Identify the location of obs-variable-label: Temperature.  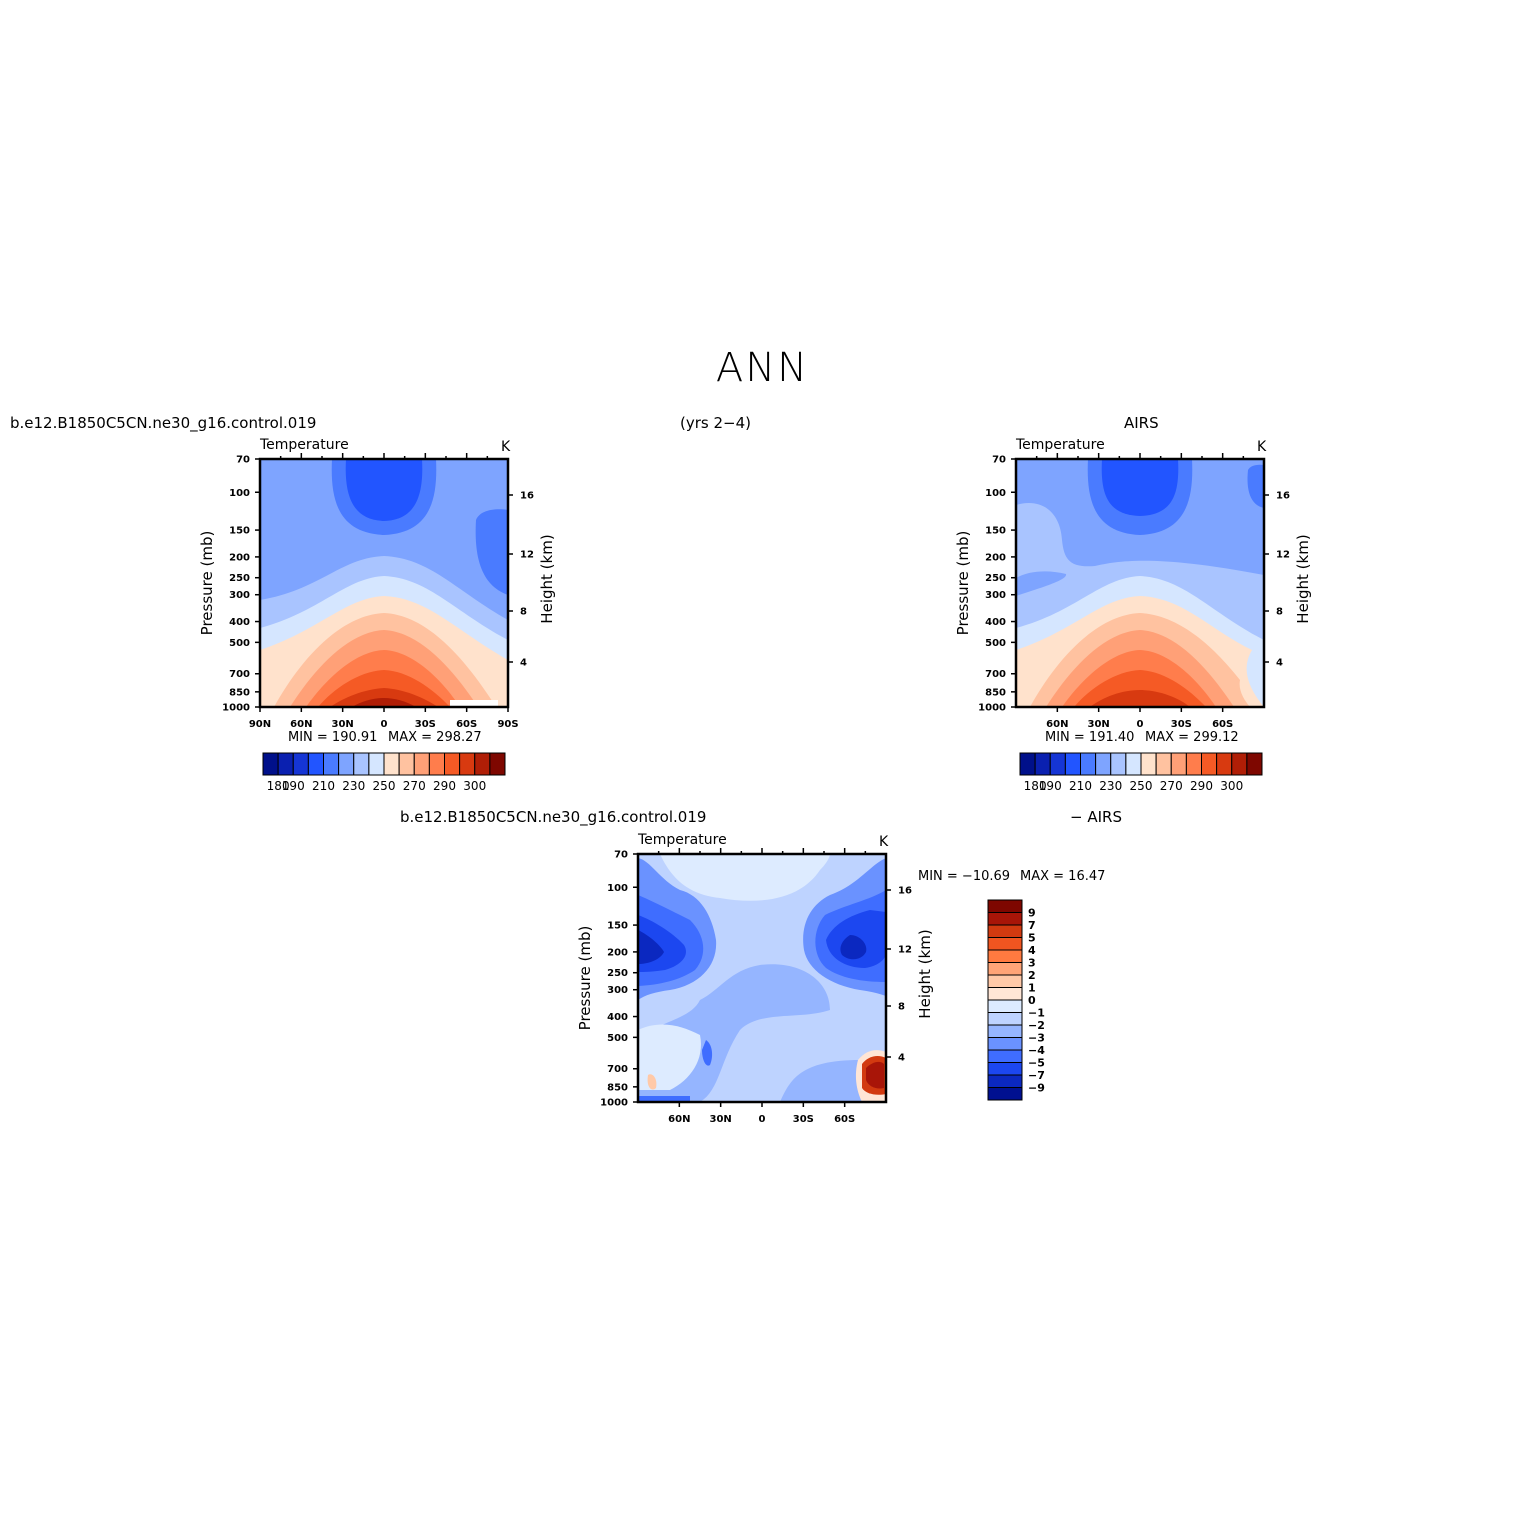
(1060, 445).